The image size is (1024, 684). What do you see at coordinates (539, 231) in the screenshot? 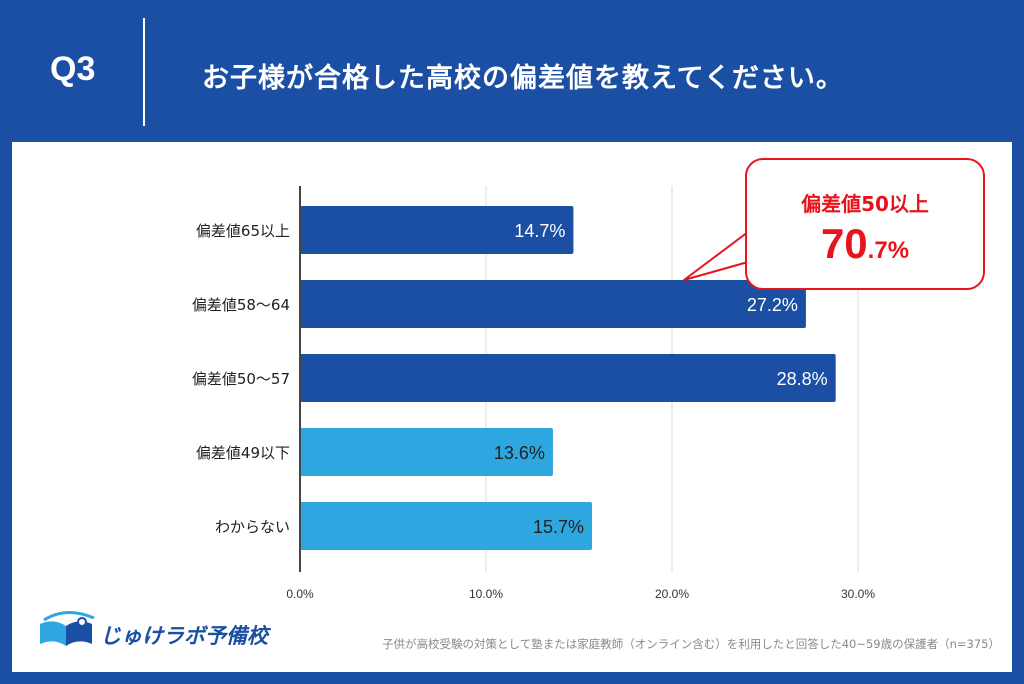
I see `data-label: 14.7%` at bounding box center [539, 231].